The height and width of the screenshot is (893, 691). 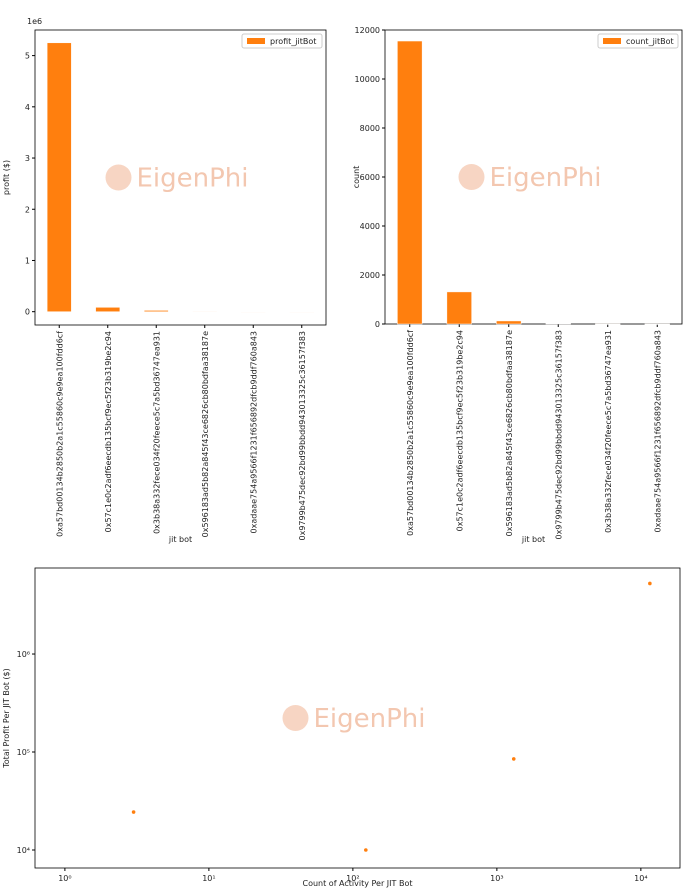 What do you see at coordinates (64, 878) in the screenshot?
I see `x-tick-label: 10⁰` at bounding box center [64, 878].